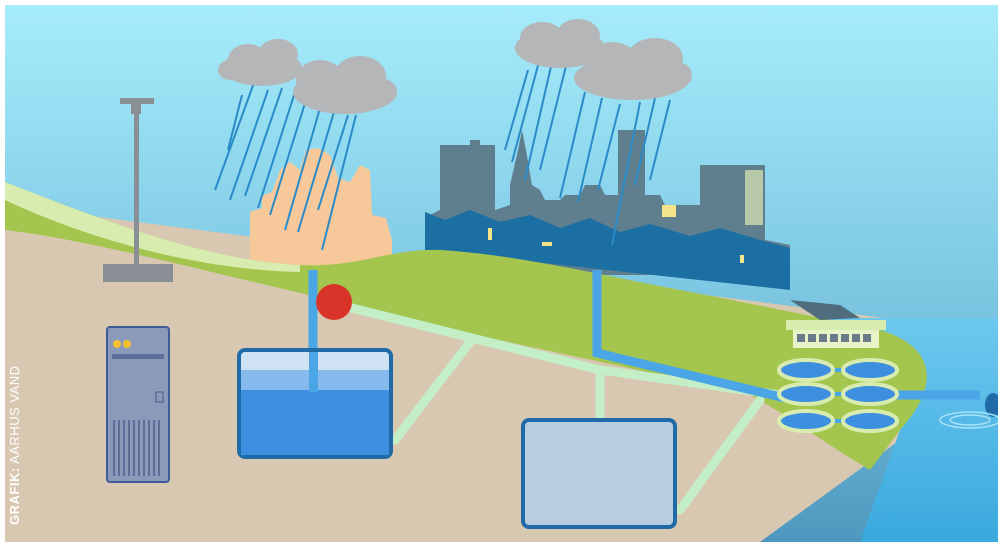  What do you see at coordinates (838, 376) in the screenshot?
I see `treatment-plant-icon` at bounding box center [838, 376].